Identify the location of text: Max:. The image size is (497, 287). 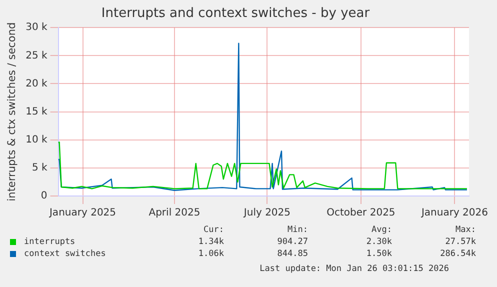
(465, 230).